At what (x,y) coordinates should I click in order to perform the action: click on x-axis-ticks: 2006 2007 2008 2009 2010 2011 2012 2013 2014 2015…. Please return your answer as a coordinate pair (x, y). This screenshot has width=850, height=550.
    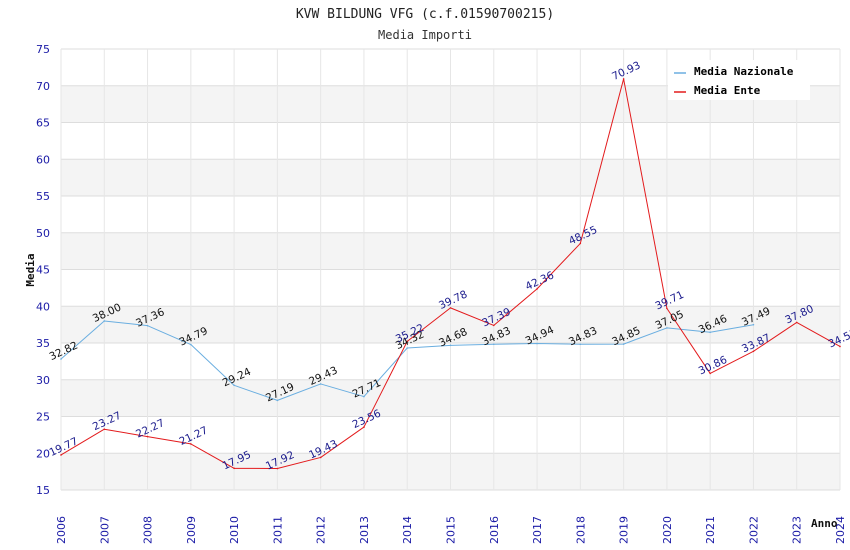
    Looking at the image, I should click on (451, 530).